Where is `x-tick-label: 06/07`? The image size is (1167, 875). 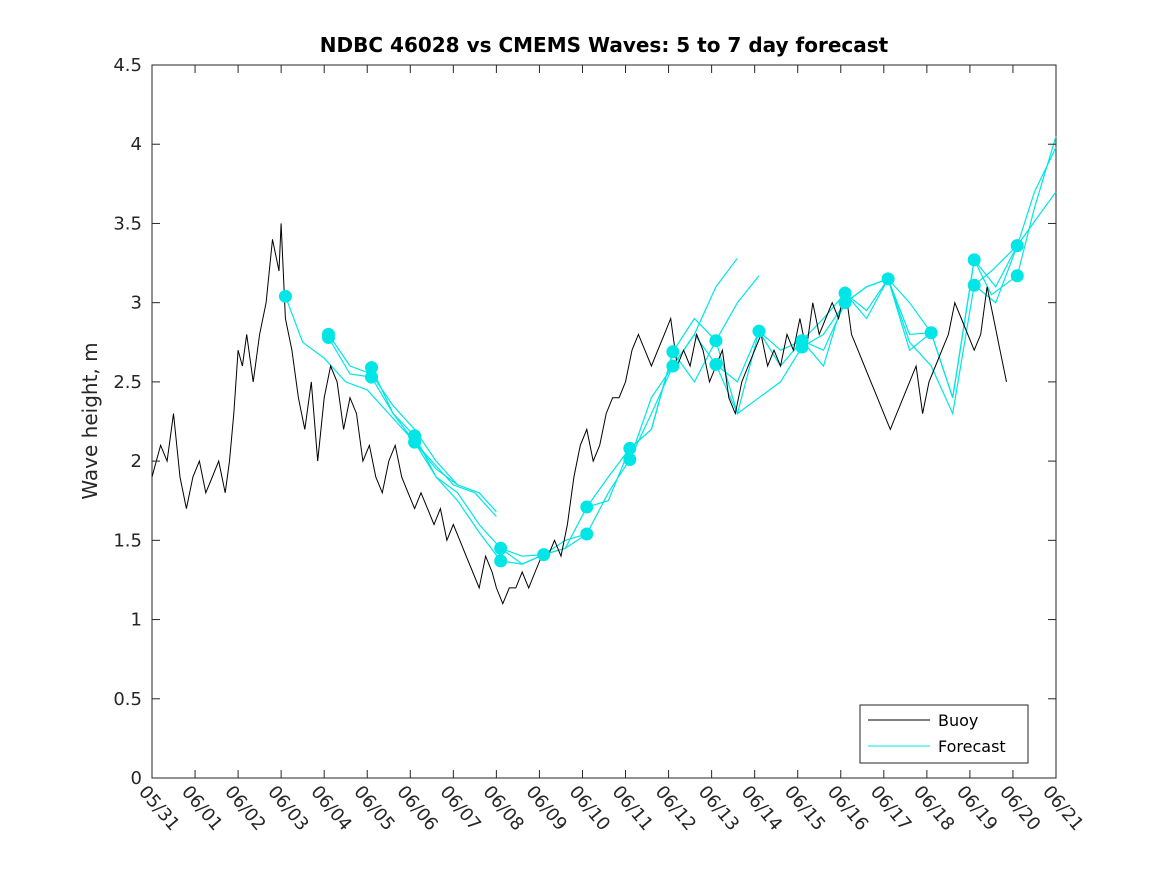 x-tick-label: 06/07 is located at coordinates (460, 808).